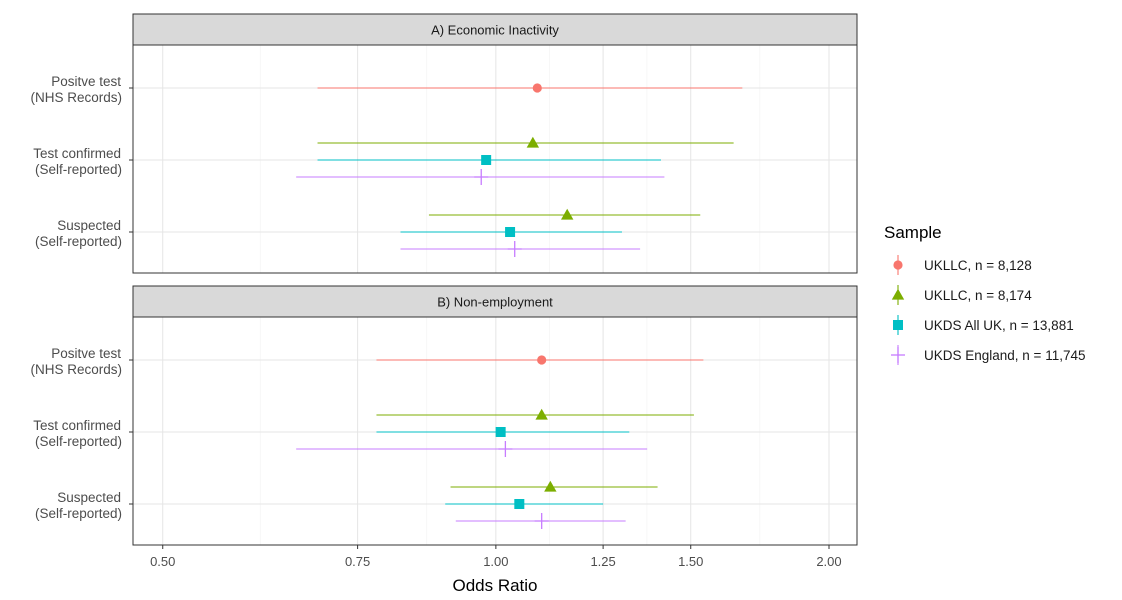 The height and width of the screenshot is (600, 1122). Describe the element at coordinates (690, 561) in the screenshot. I see `x-tick-label: 1.50` at that location.